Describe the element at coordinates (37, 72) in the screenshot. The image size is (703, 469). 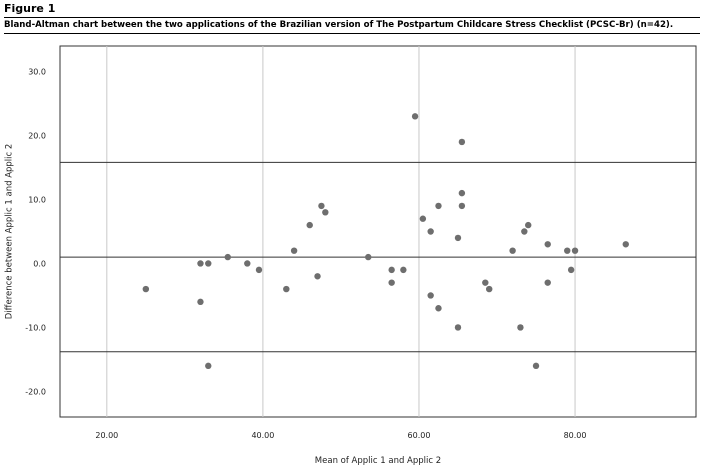
I see `y-tick-label: 30.0` at that location.